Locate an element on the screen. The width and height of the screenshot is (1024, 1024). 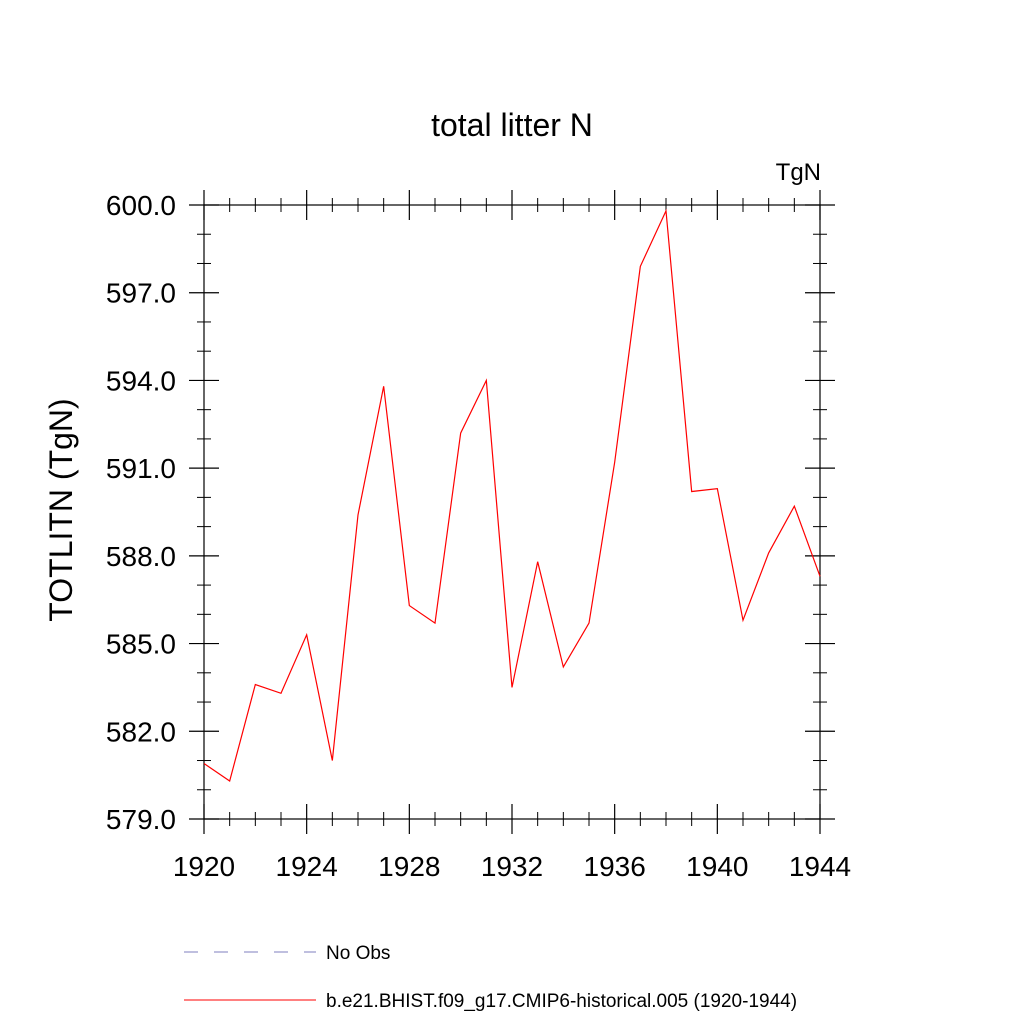
x-tick-label: 1920 is located at coordinates (204, 866).